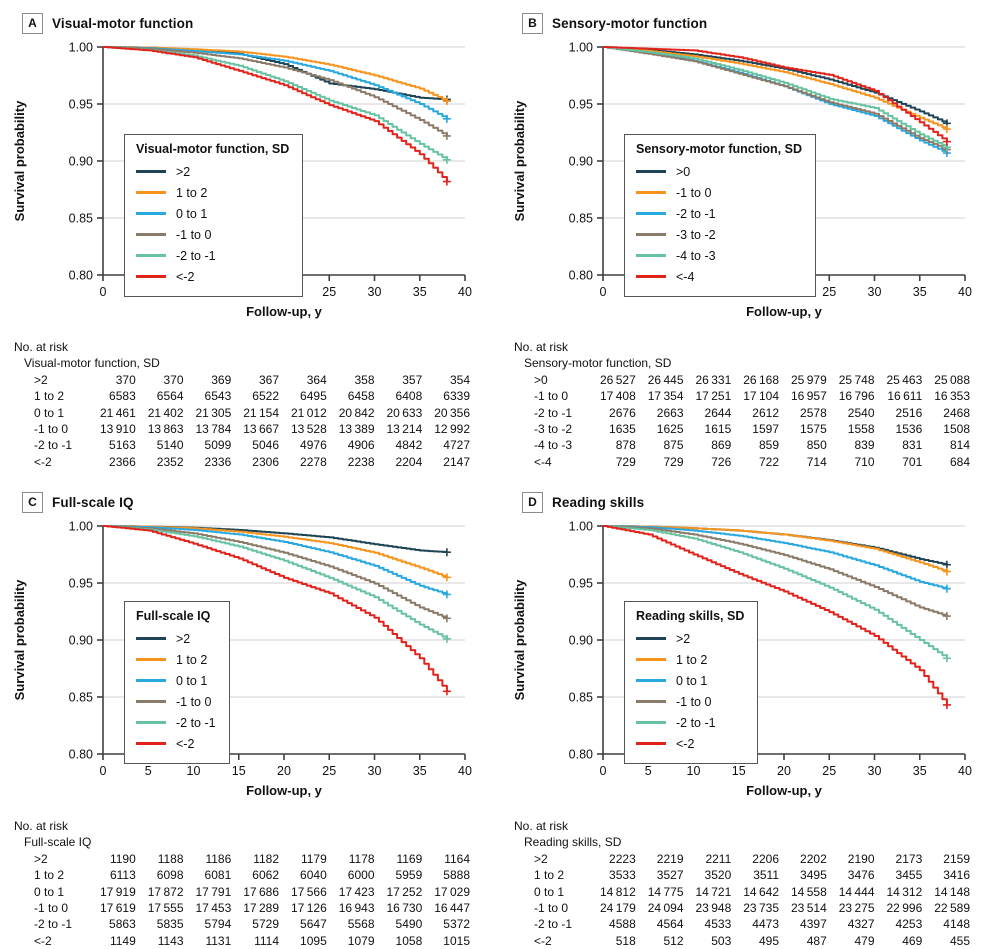 The width and height of the screenshot is (1000, 949). Describe the element at coordinates (218, 875) in the screenshot. I see `risk-value: 6081` at that location.